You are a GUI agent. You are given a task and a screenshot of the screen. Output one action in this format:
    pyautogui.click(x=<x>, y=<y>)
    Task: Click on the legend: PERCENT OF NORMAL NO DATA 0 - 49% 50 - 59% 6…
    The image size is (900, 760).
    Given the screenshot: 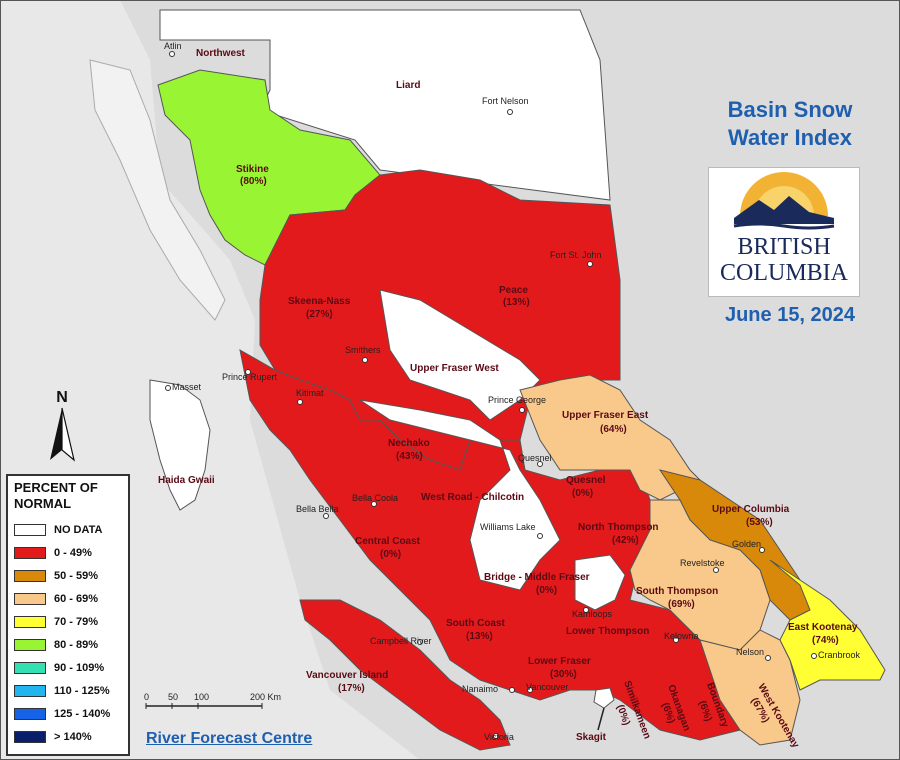 What is the action you would take?
    pyautogui.click(x=68, y=615)
    